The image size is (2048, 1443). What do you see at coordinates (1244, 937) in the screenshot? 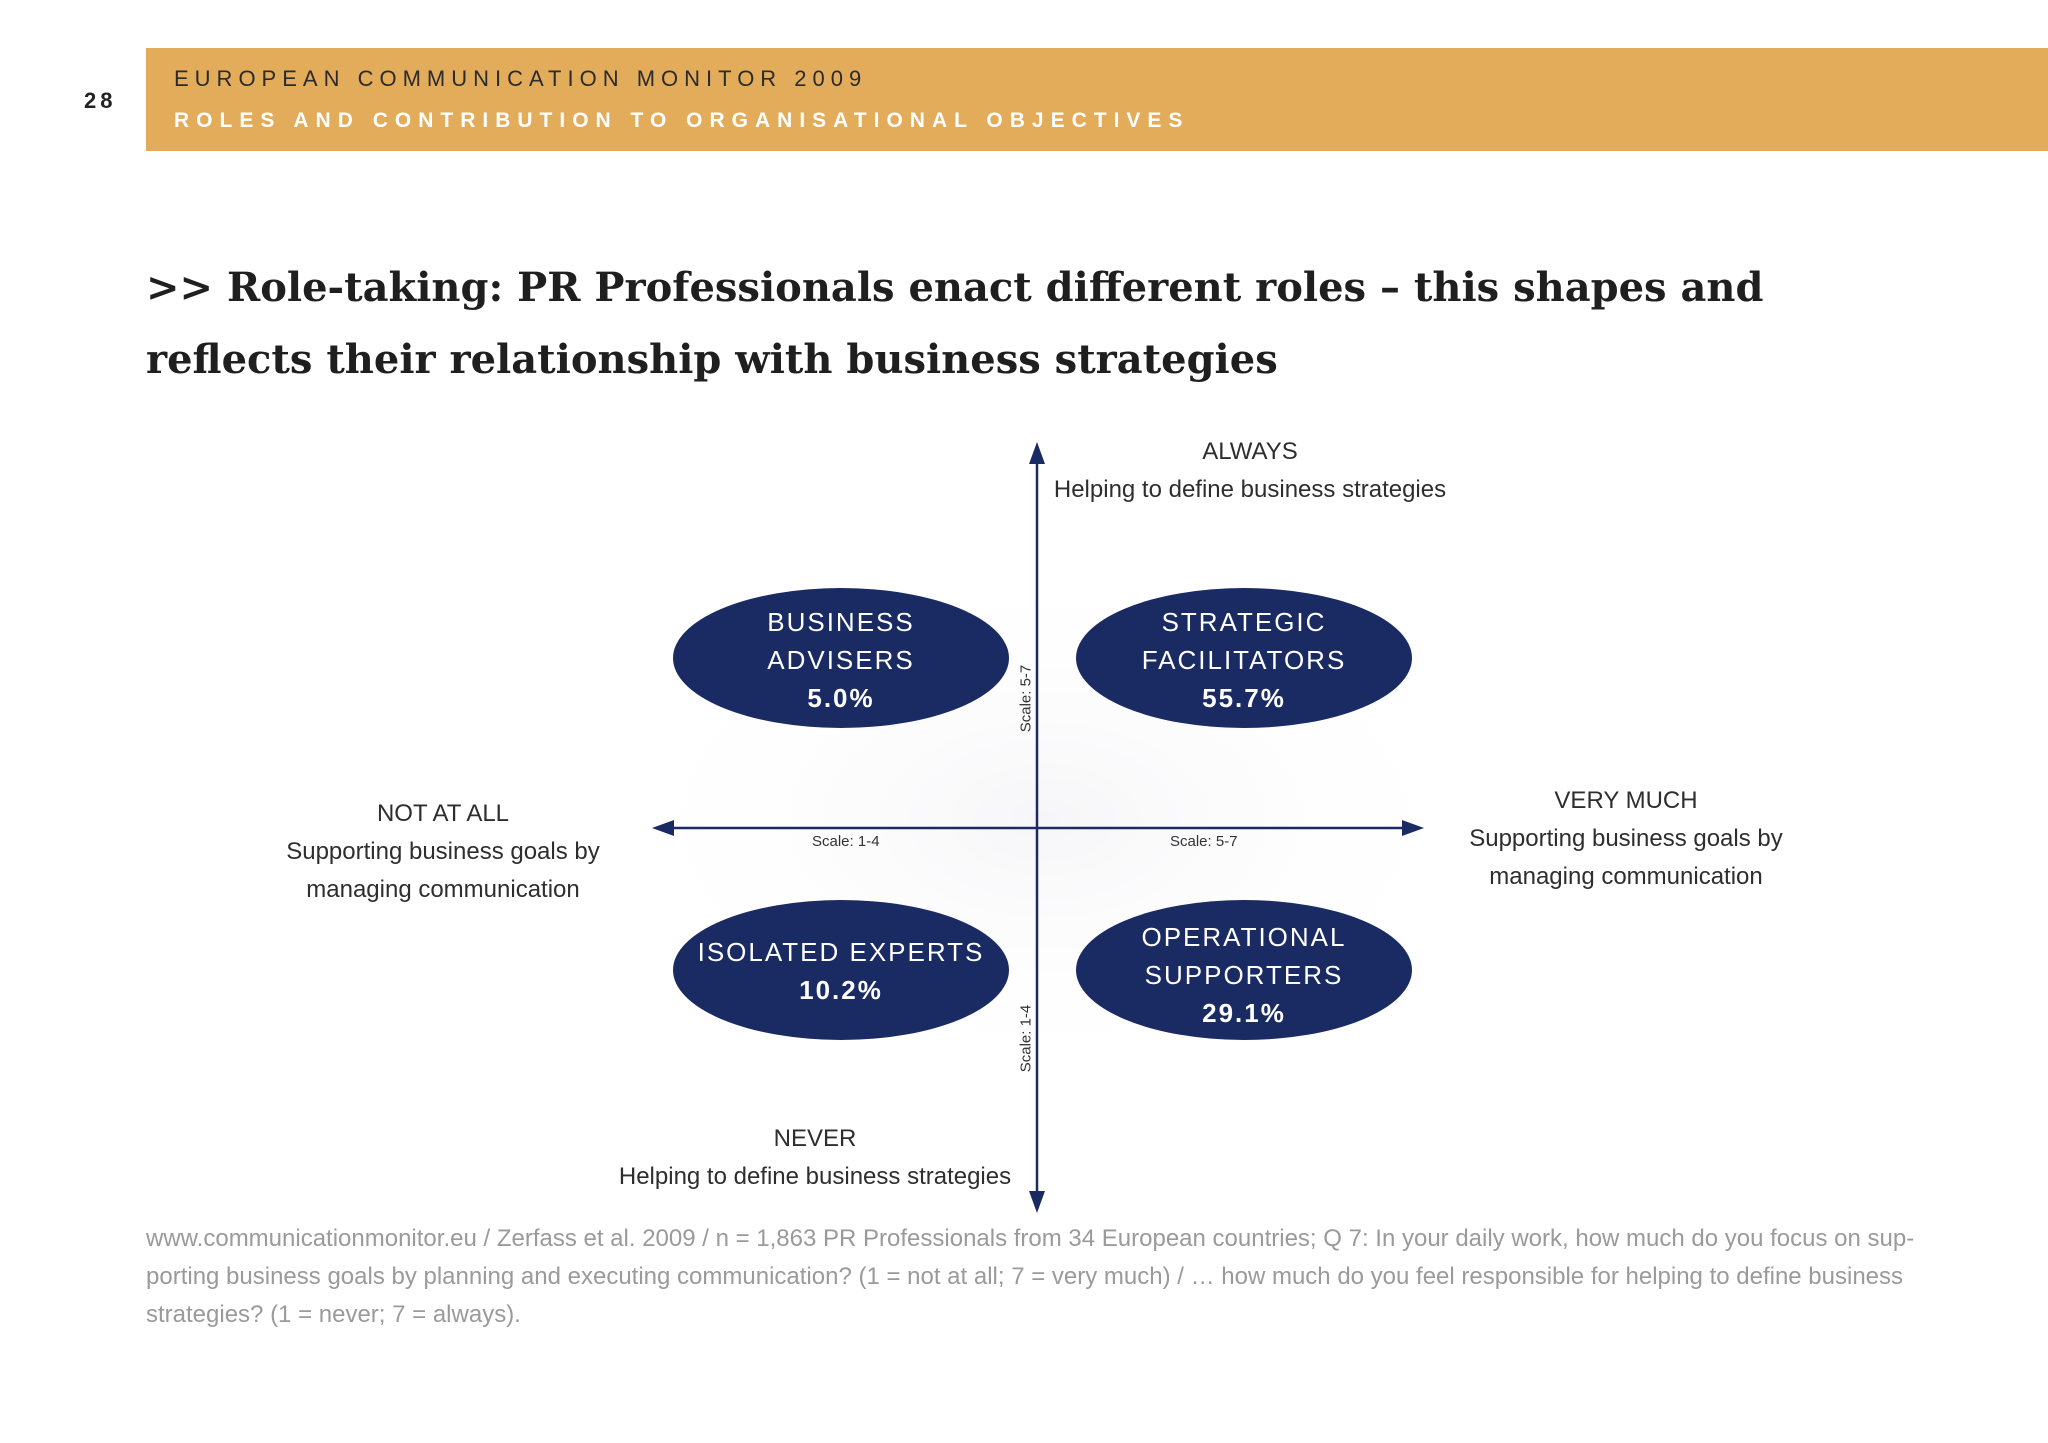
I see `quadrant-operational-supporters-name-1: OPERATIONAL` at bounding box center [1244, 937].